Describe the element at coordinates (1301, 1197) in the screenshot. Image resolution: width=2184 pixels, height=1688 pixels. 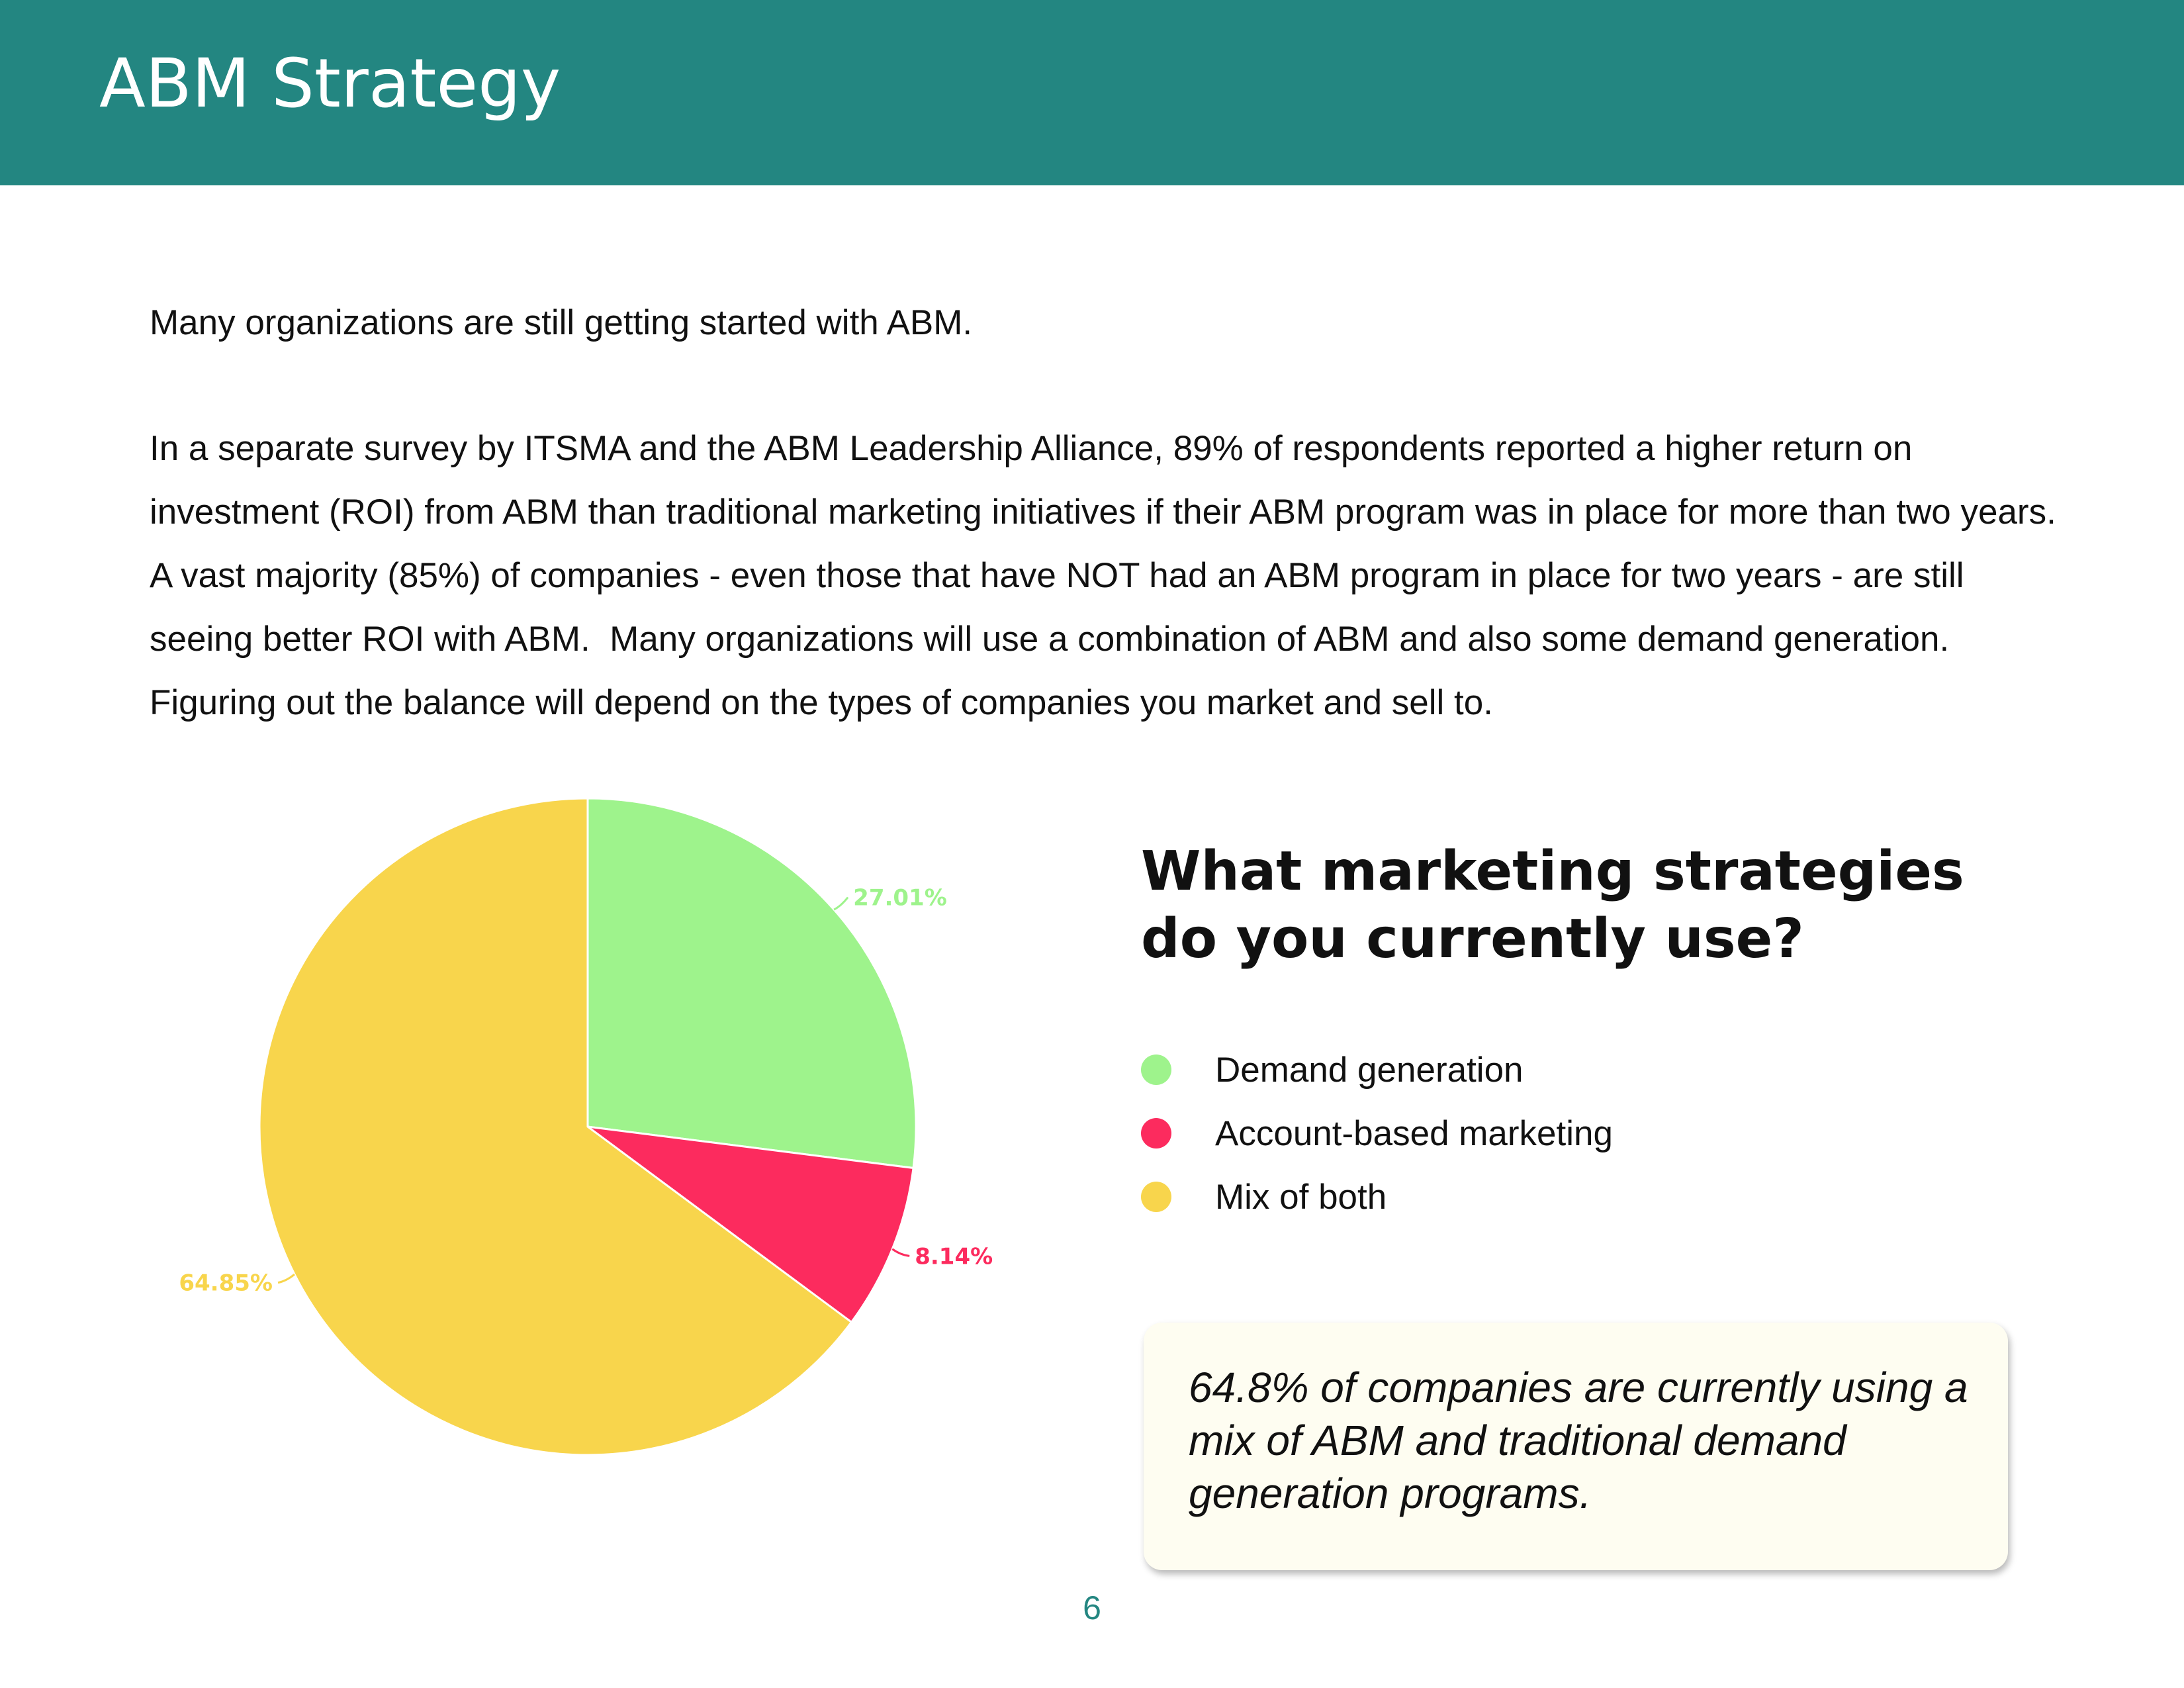
I see `legend-label-mix-of-both: Mix of both` at that location.